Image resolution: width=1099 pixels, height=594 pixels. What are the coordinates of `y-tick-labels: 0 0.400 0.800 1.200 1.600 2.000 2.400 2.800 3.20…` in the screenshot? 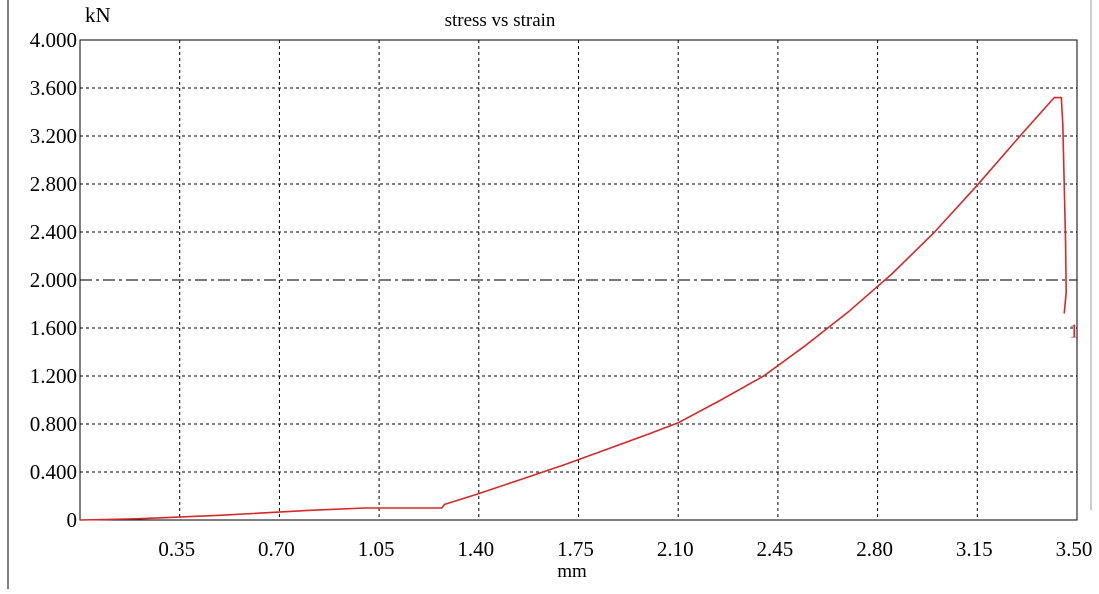 It's located at (53, 280).